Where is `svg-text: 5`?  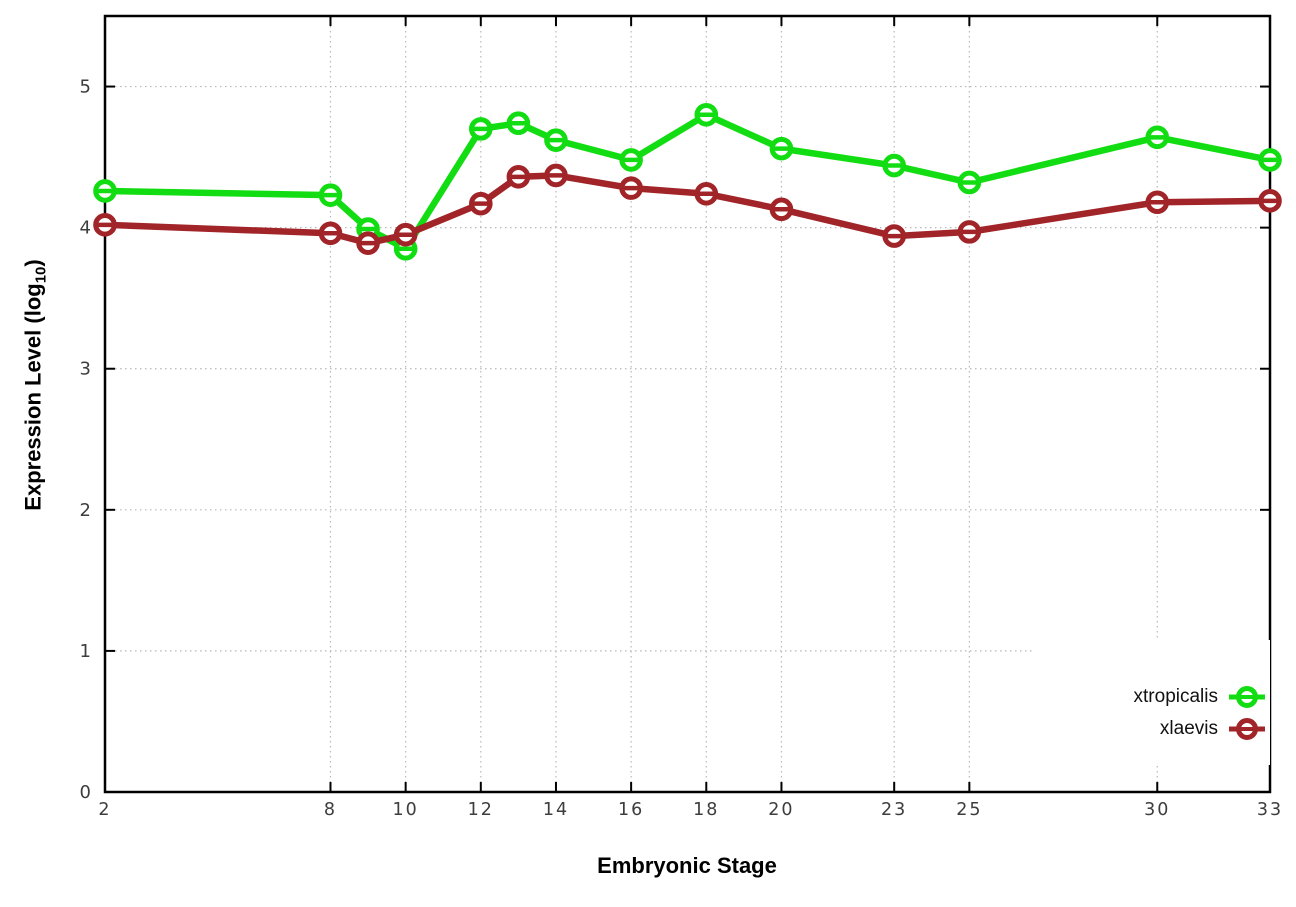 svg-text: 5 is located at coordinates (85, 87).